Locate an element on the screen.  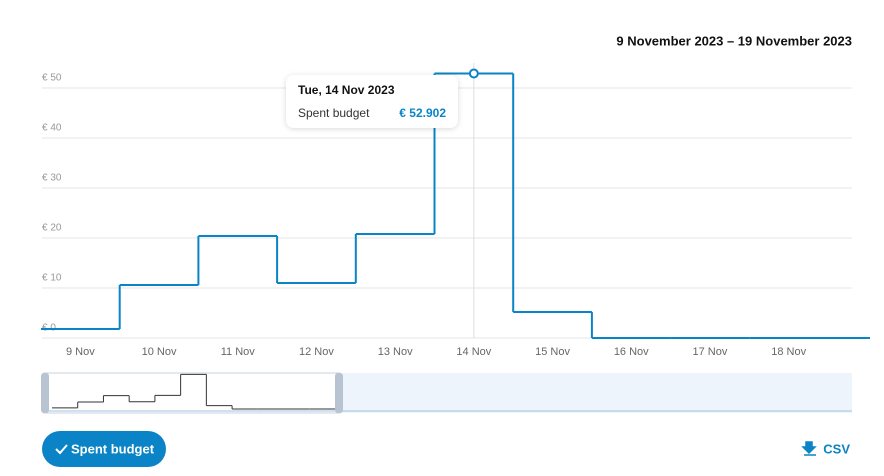
tooltip-title: Tue, 14 Nov 2023 is located at coordinates (346, 90).